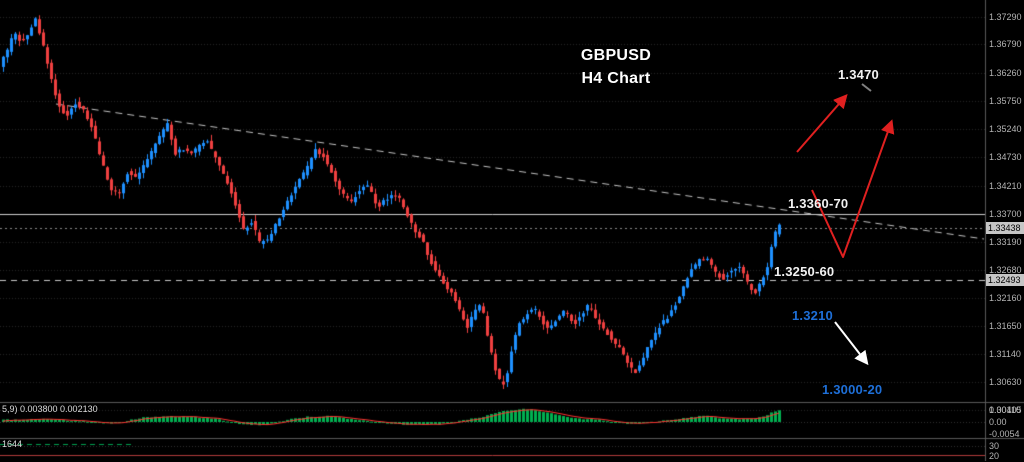  I want to click on minor-support-label: 1.3210, so click(812, 315).